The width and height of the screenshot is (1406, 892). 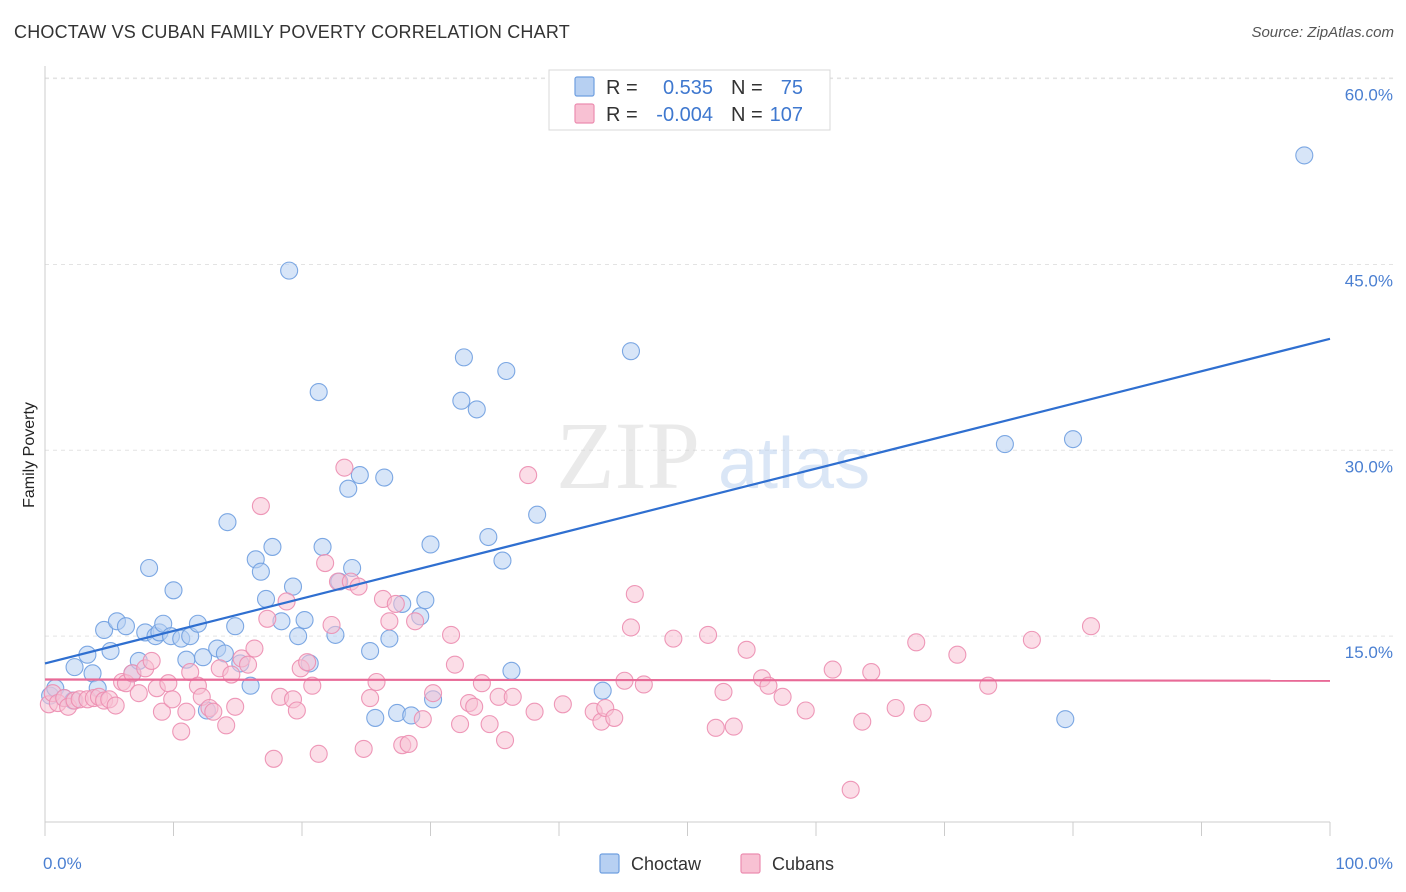 I want to click on legend-swatch-choctaw, so click(x=584, y=86).